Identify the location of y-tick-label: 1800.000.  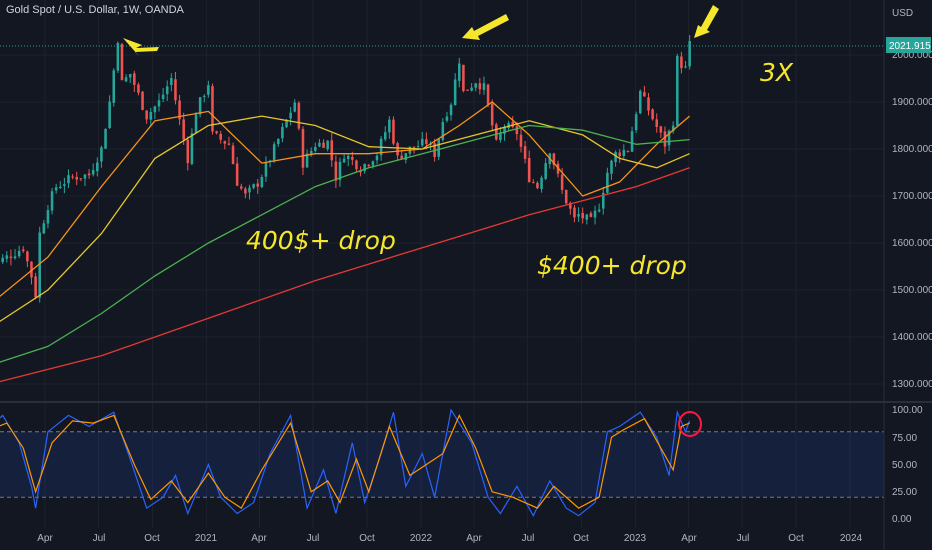
(912, 149).